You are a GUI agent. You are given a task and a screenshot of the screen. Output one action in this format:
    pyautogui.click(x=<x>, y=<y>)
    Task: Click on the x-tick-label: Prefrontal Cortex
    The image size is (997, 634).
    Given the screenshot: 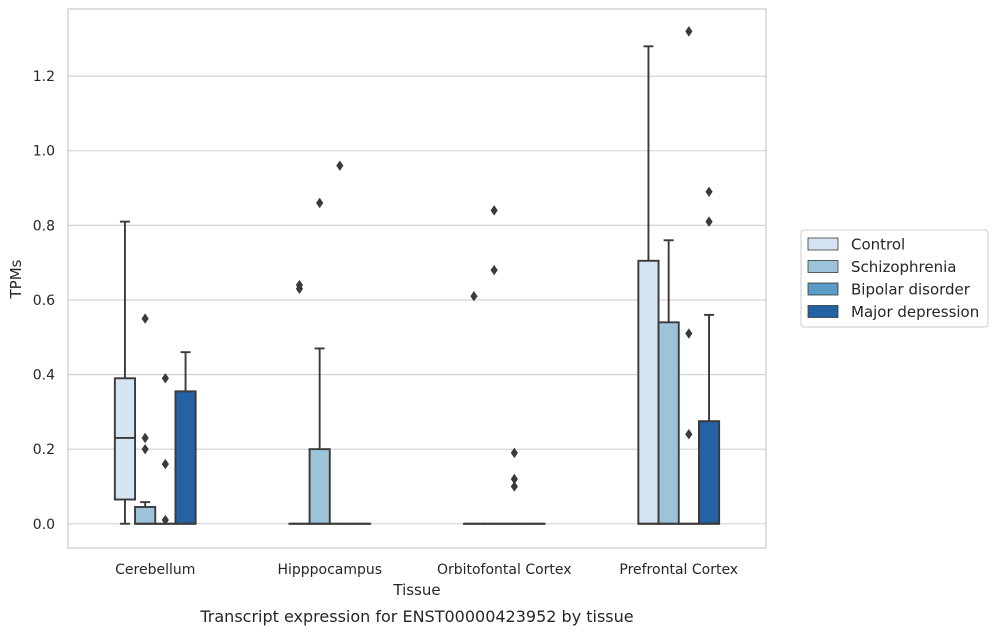 What is the action you would take?
    pyautogui.click(x=678, y=570)
    